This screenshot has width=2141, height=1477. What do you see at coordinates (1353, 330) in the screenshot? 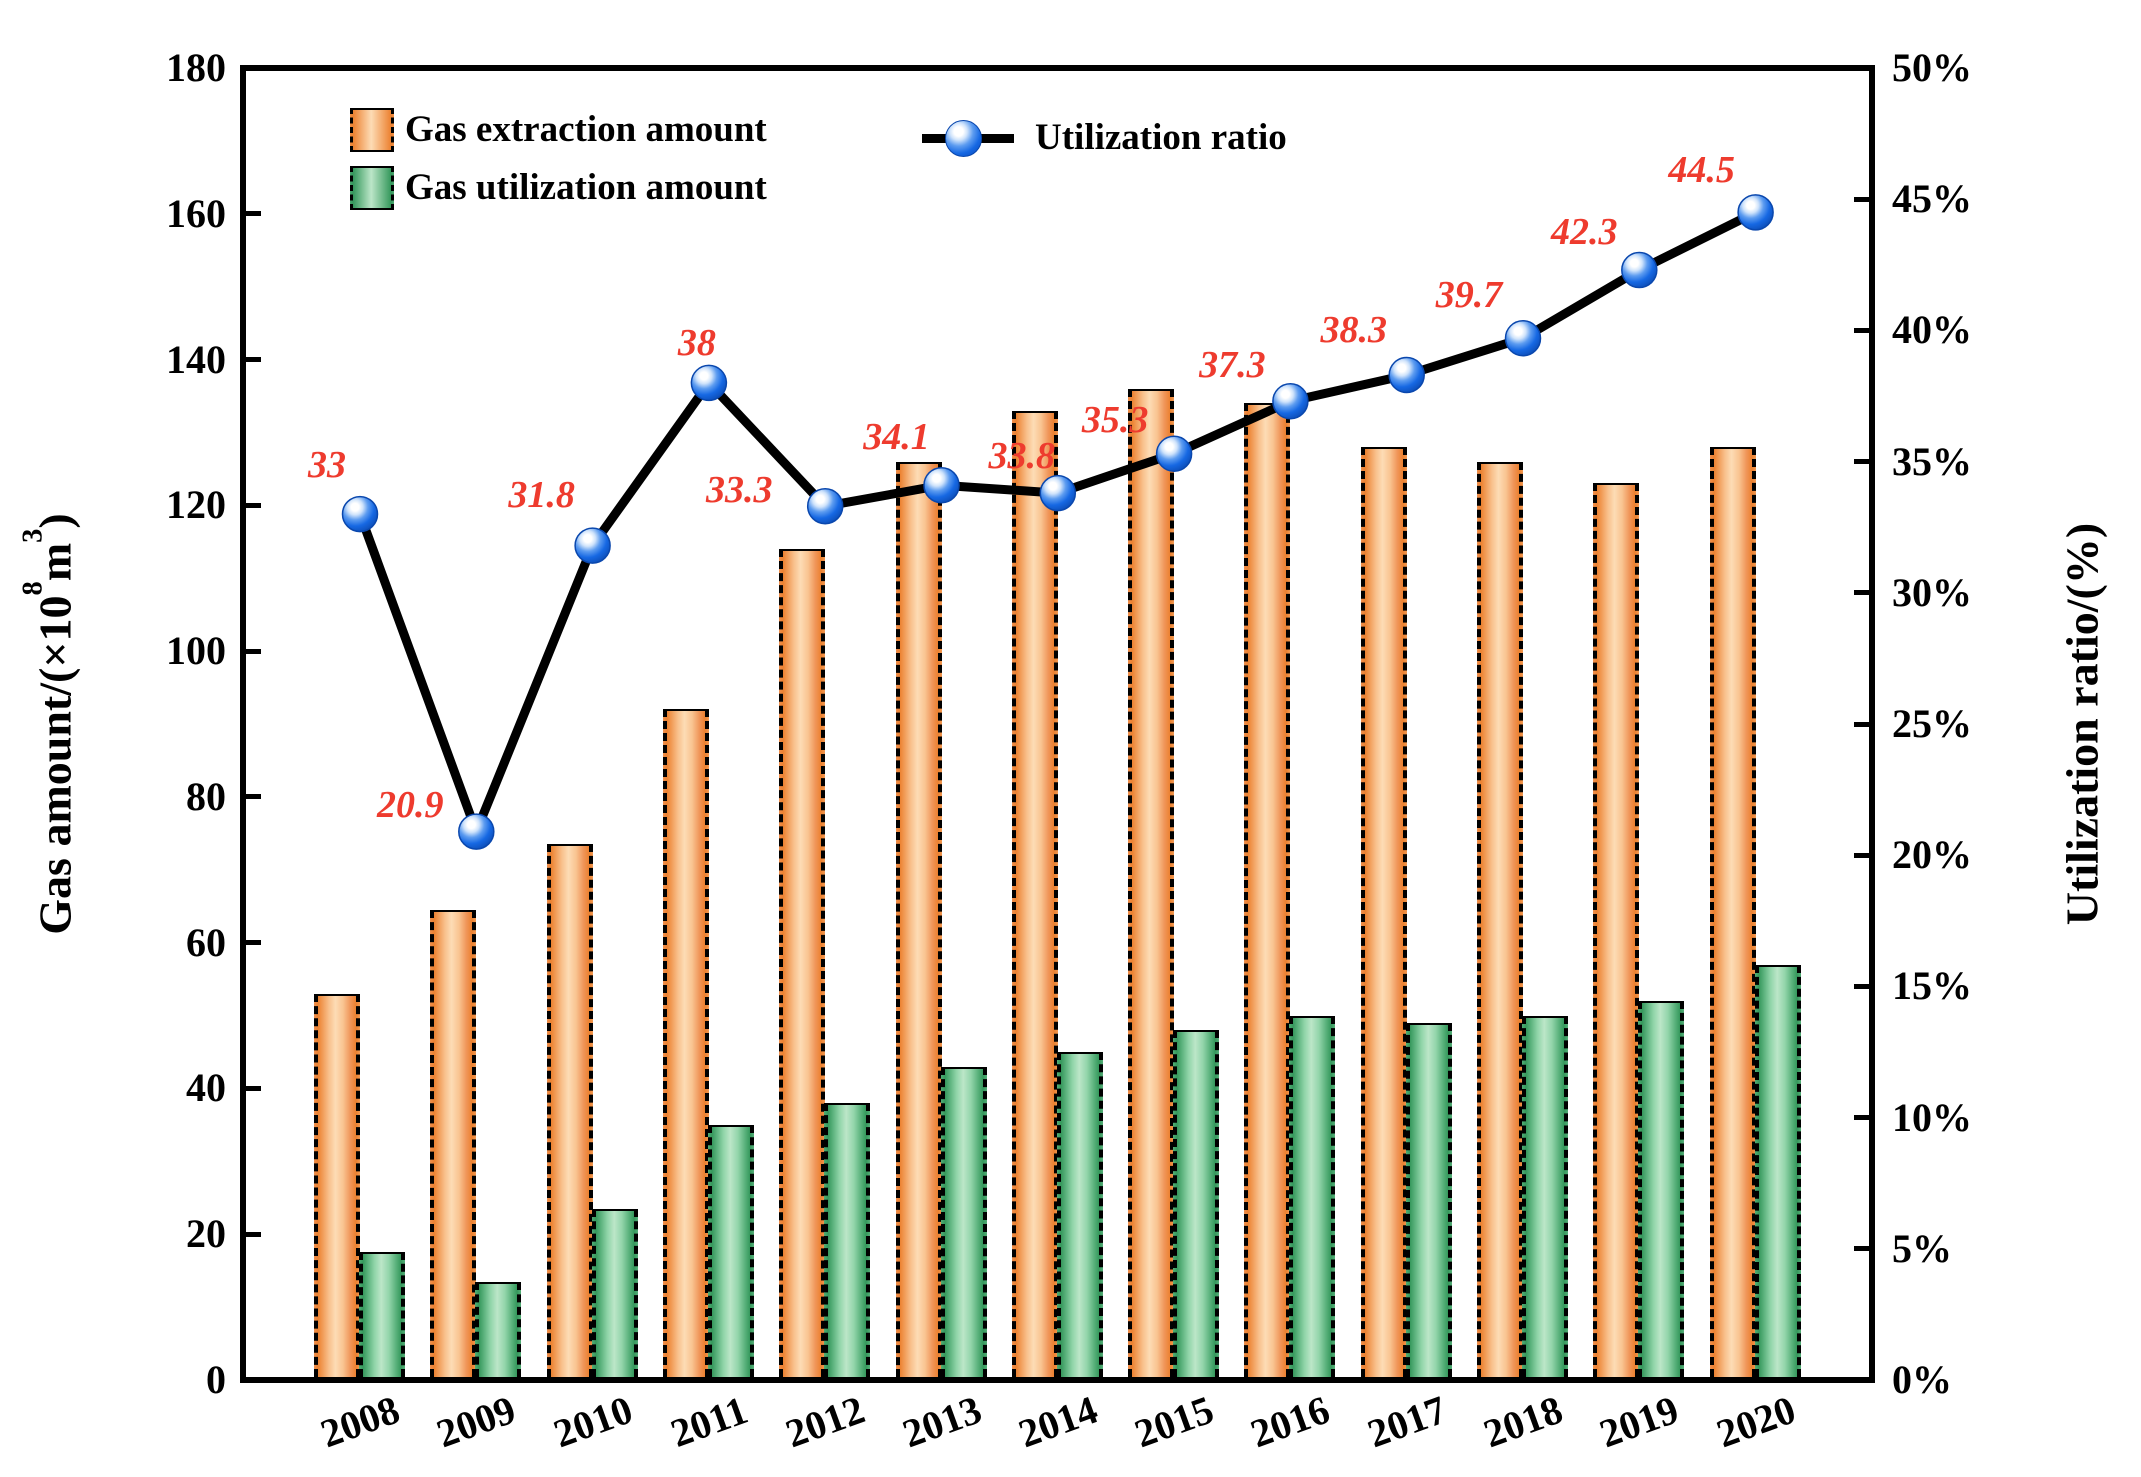
I see `ratio-label-2017: 38.3` at bounding box center [1353, 330].